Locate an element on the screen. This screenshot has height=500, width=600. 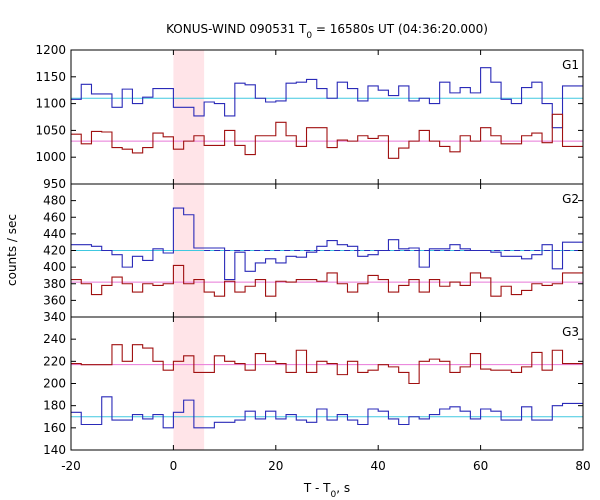
y-tick-label: 1150 is located at coordinates (50, 77).